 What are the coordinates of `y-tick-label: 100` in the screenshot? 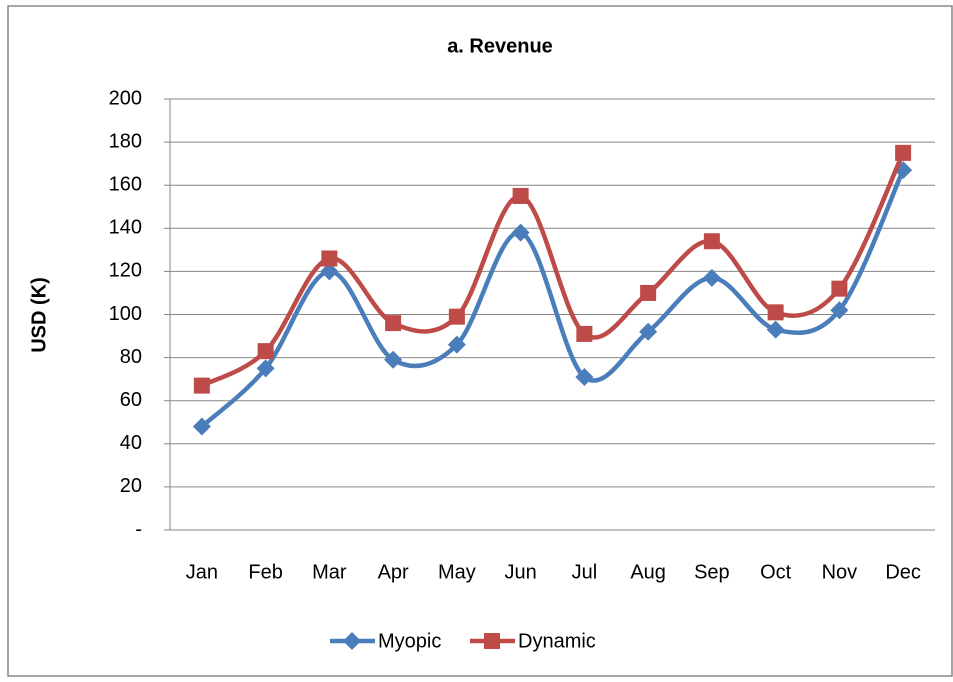 It's located at (125, 314).